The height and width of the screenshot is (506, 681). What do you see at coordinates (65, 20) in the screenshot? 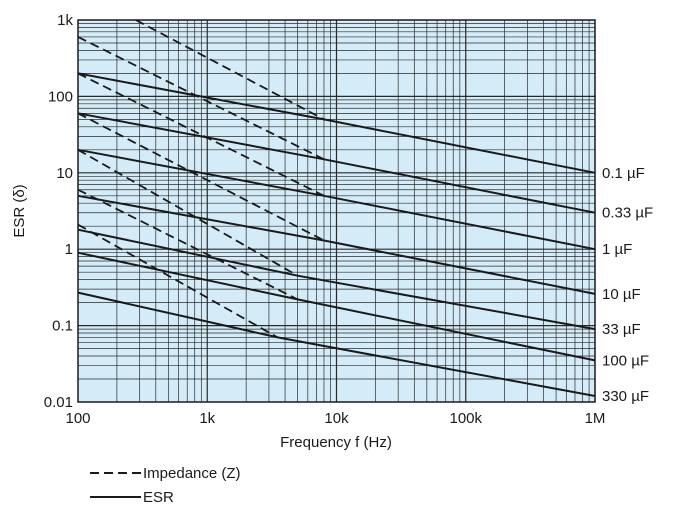
I see `y-tick-label: 1k` at bounding box center [65, 20].